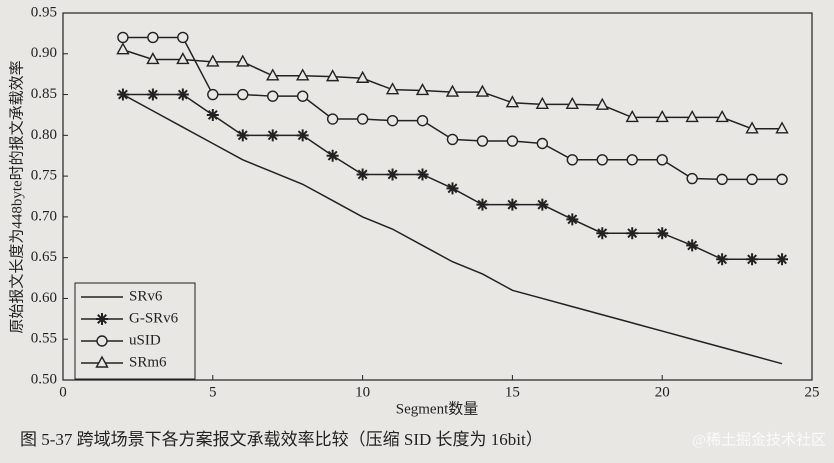  What do you see at coordinates (154, 318) in the screenshot?
I see `legend-label: G-SRv6` at bounding box center [154, 318].